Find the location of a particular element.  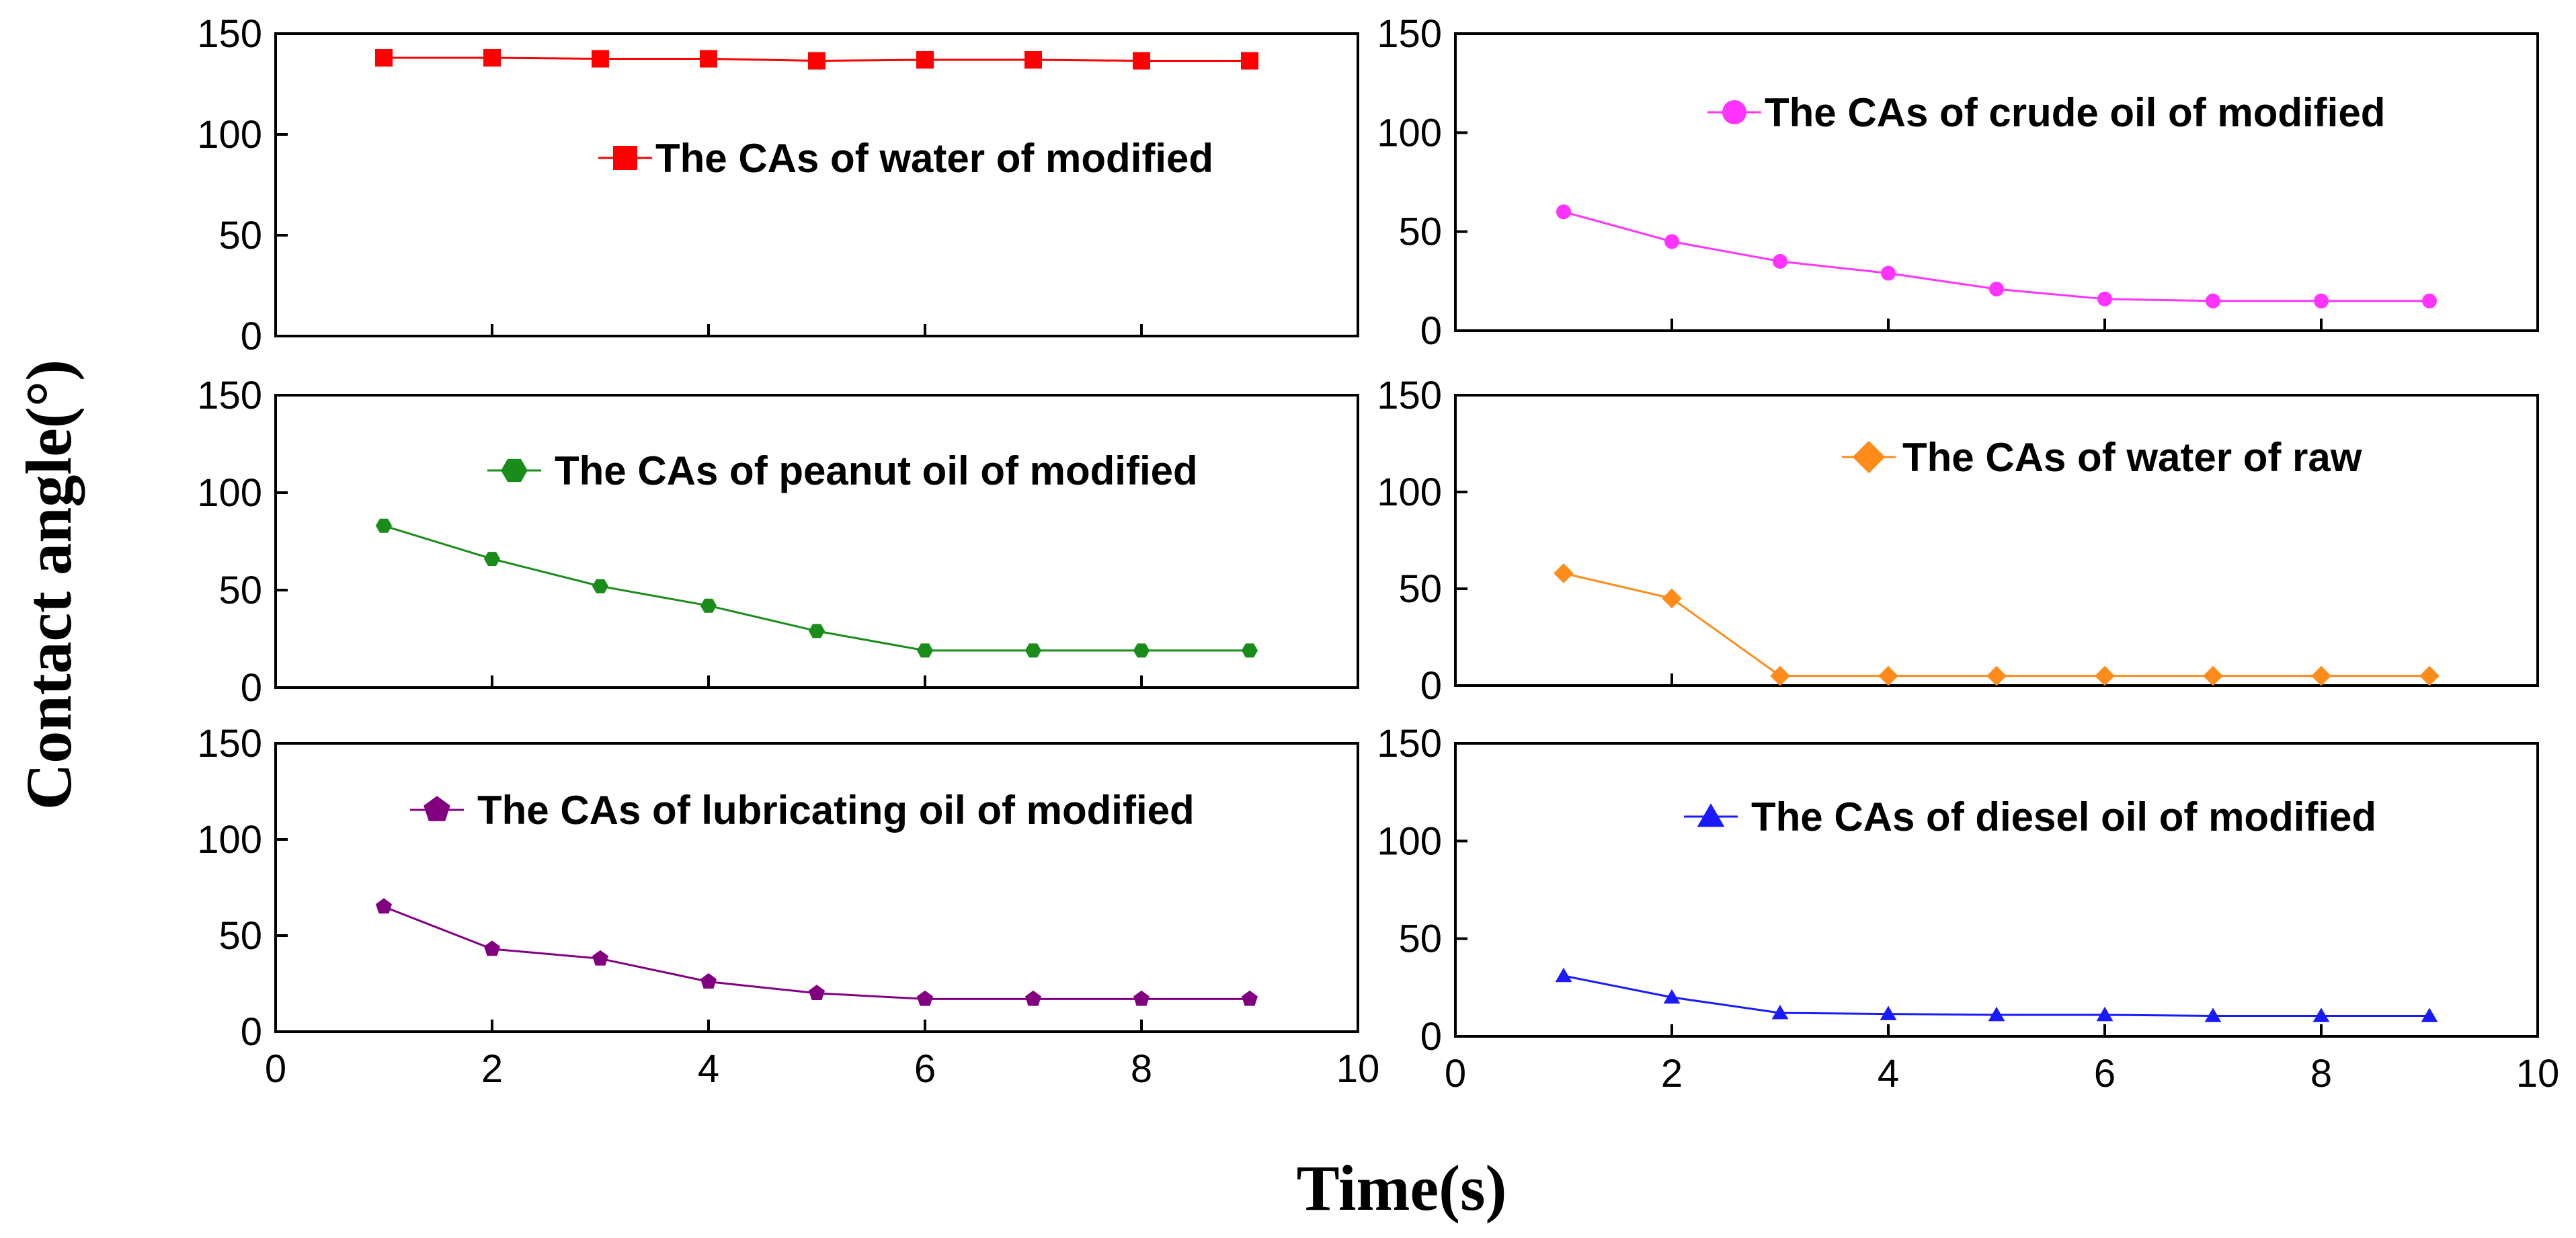

legend-label: The CAs of diesel oil of modified is located at coordinates (2063, 816).